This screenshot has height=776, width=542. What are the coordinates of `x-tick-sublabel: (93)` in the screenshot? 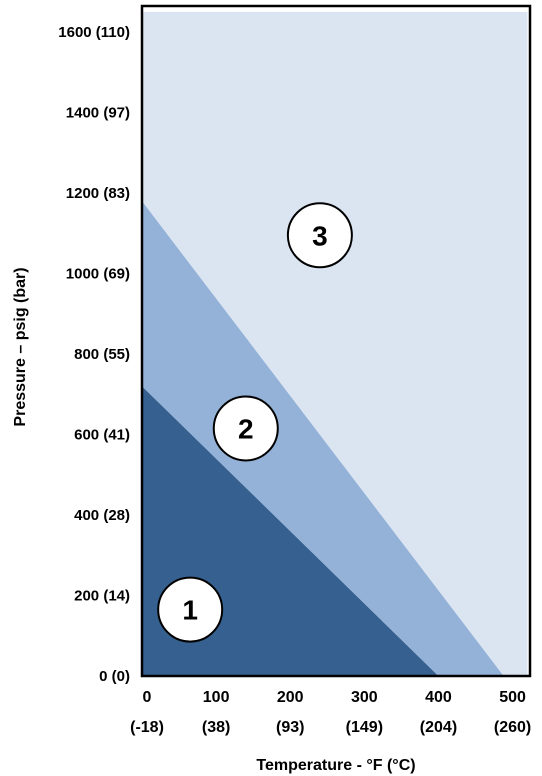 It's located at (290, 727).